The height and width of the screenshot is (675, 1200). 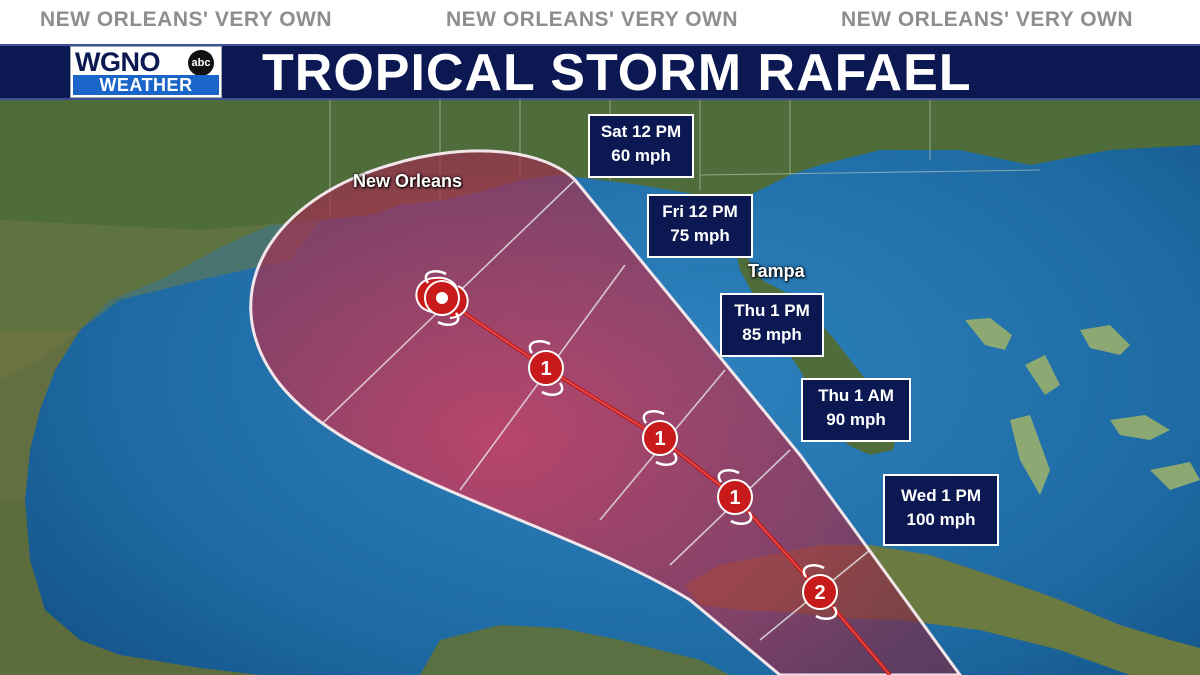 What do you see at coordinates (700, 211) in the screenshot?
I see `forecast-time: Fri 12 PM` at bounding box center [700, 211].